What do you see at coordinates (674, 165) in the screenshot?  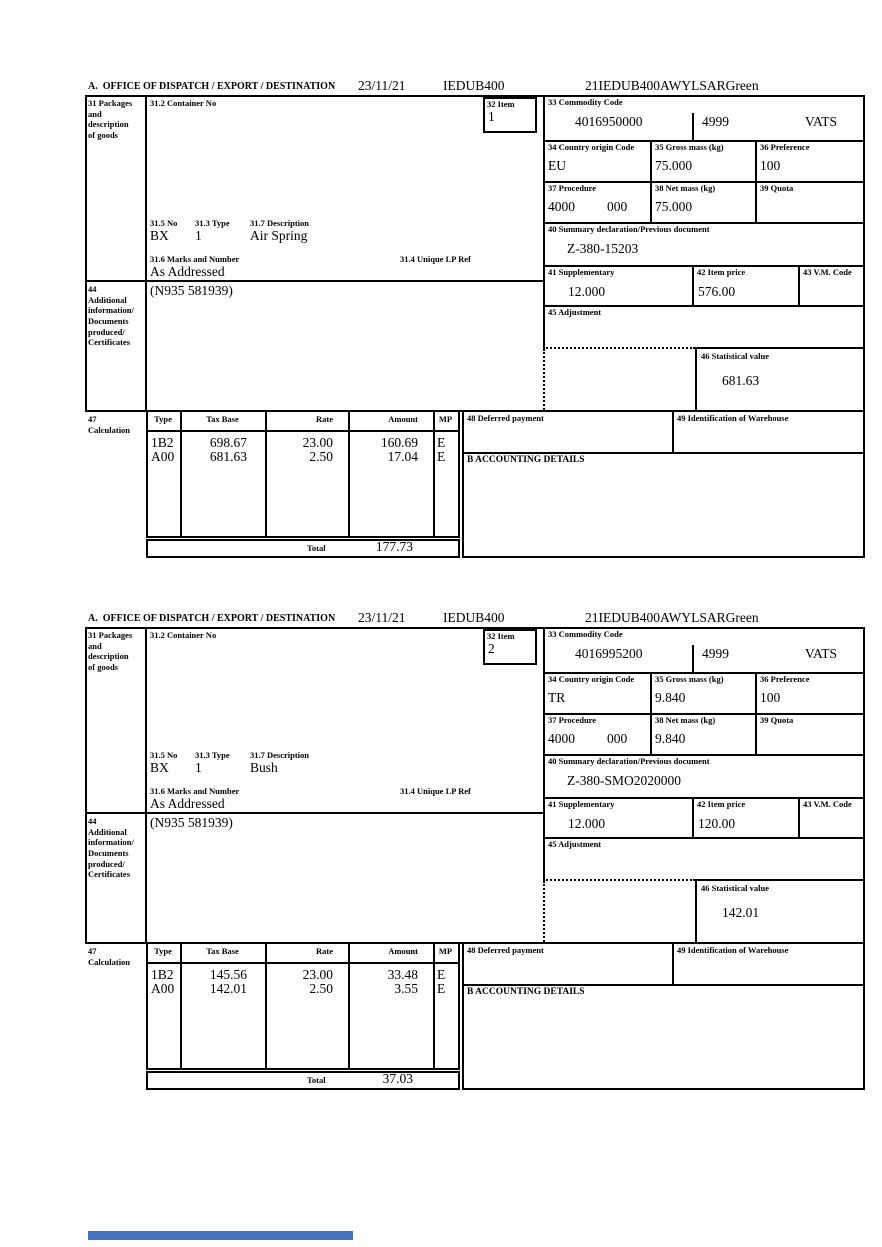 I see `gross-mass-value: 75.000` at bounding box center [674, 165].